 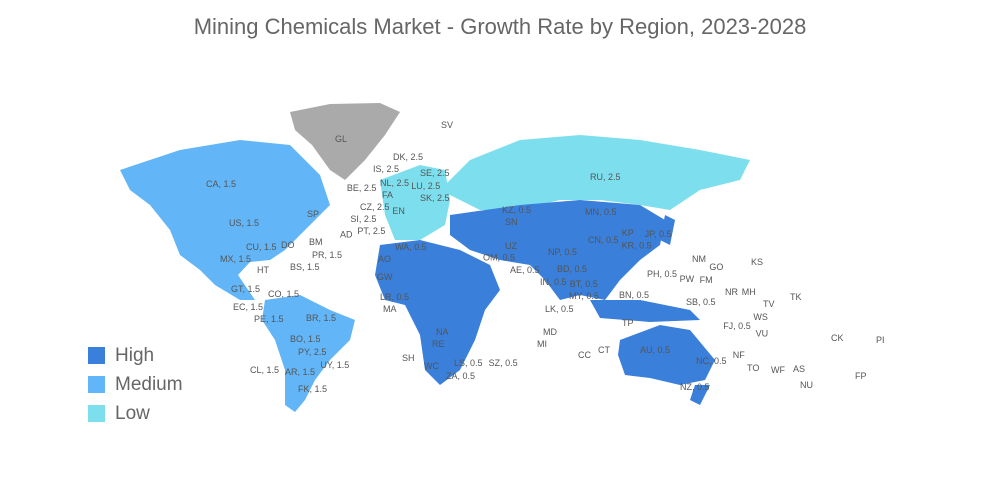 I want to click on region-label: DO, so click(x=288, y=245).